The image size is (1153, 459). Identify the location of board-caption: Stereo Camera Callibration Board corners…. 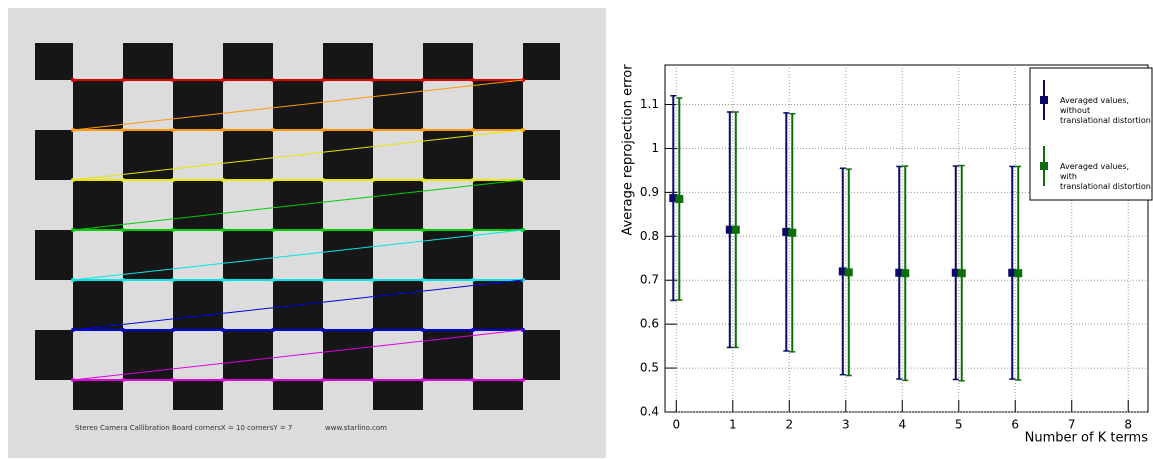
(183, 428).